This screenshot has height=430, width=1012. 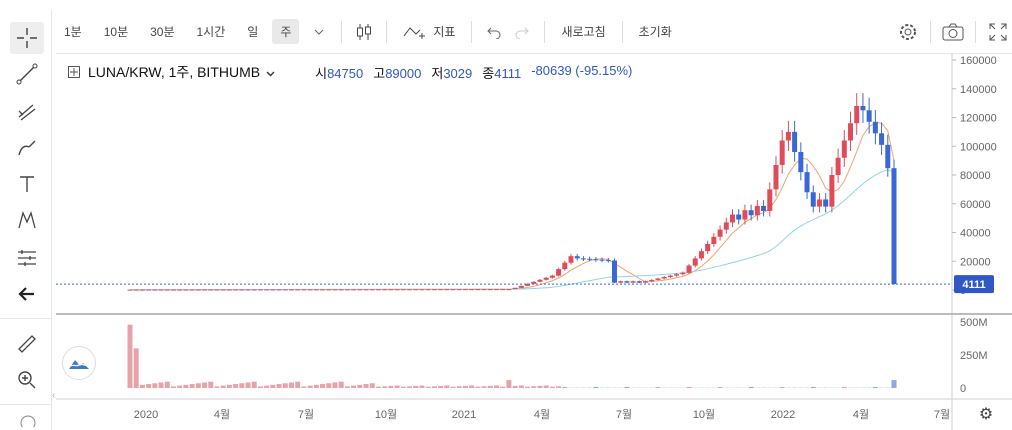 What do you see at coordinates (27, 38) in the screenshot?
I see `crosshair-icon` at bounding box center [27, 38].